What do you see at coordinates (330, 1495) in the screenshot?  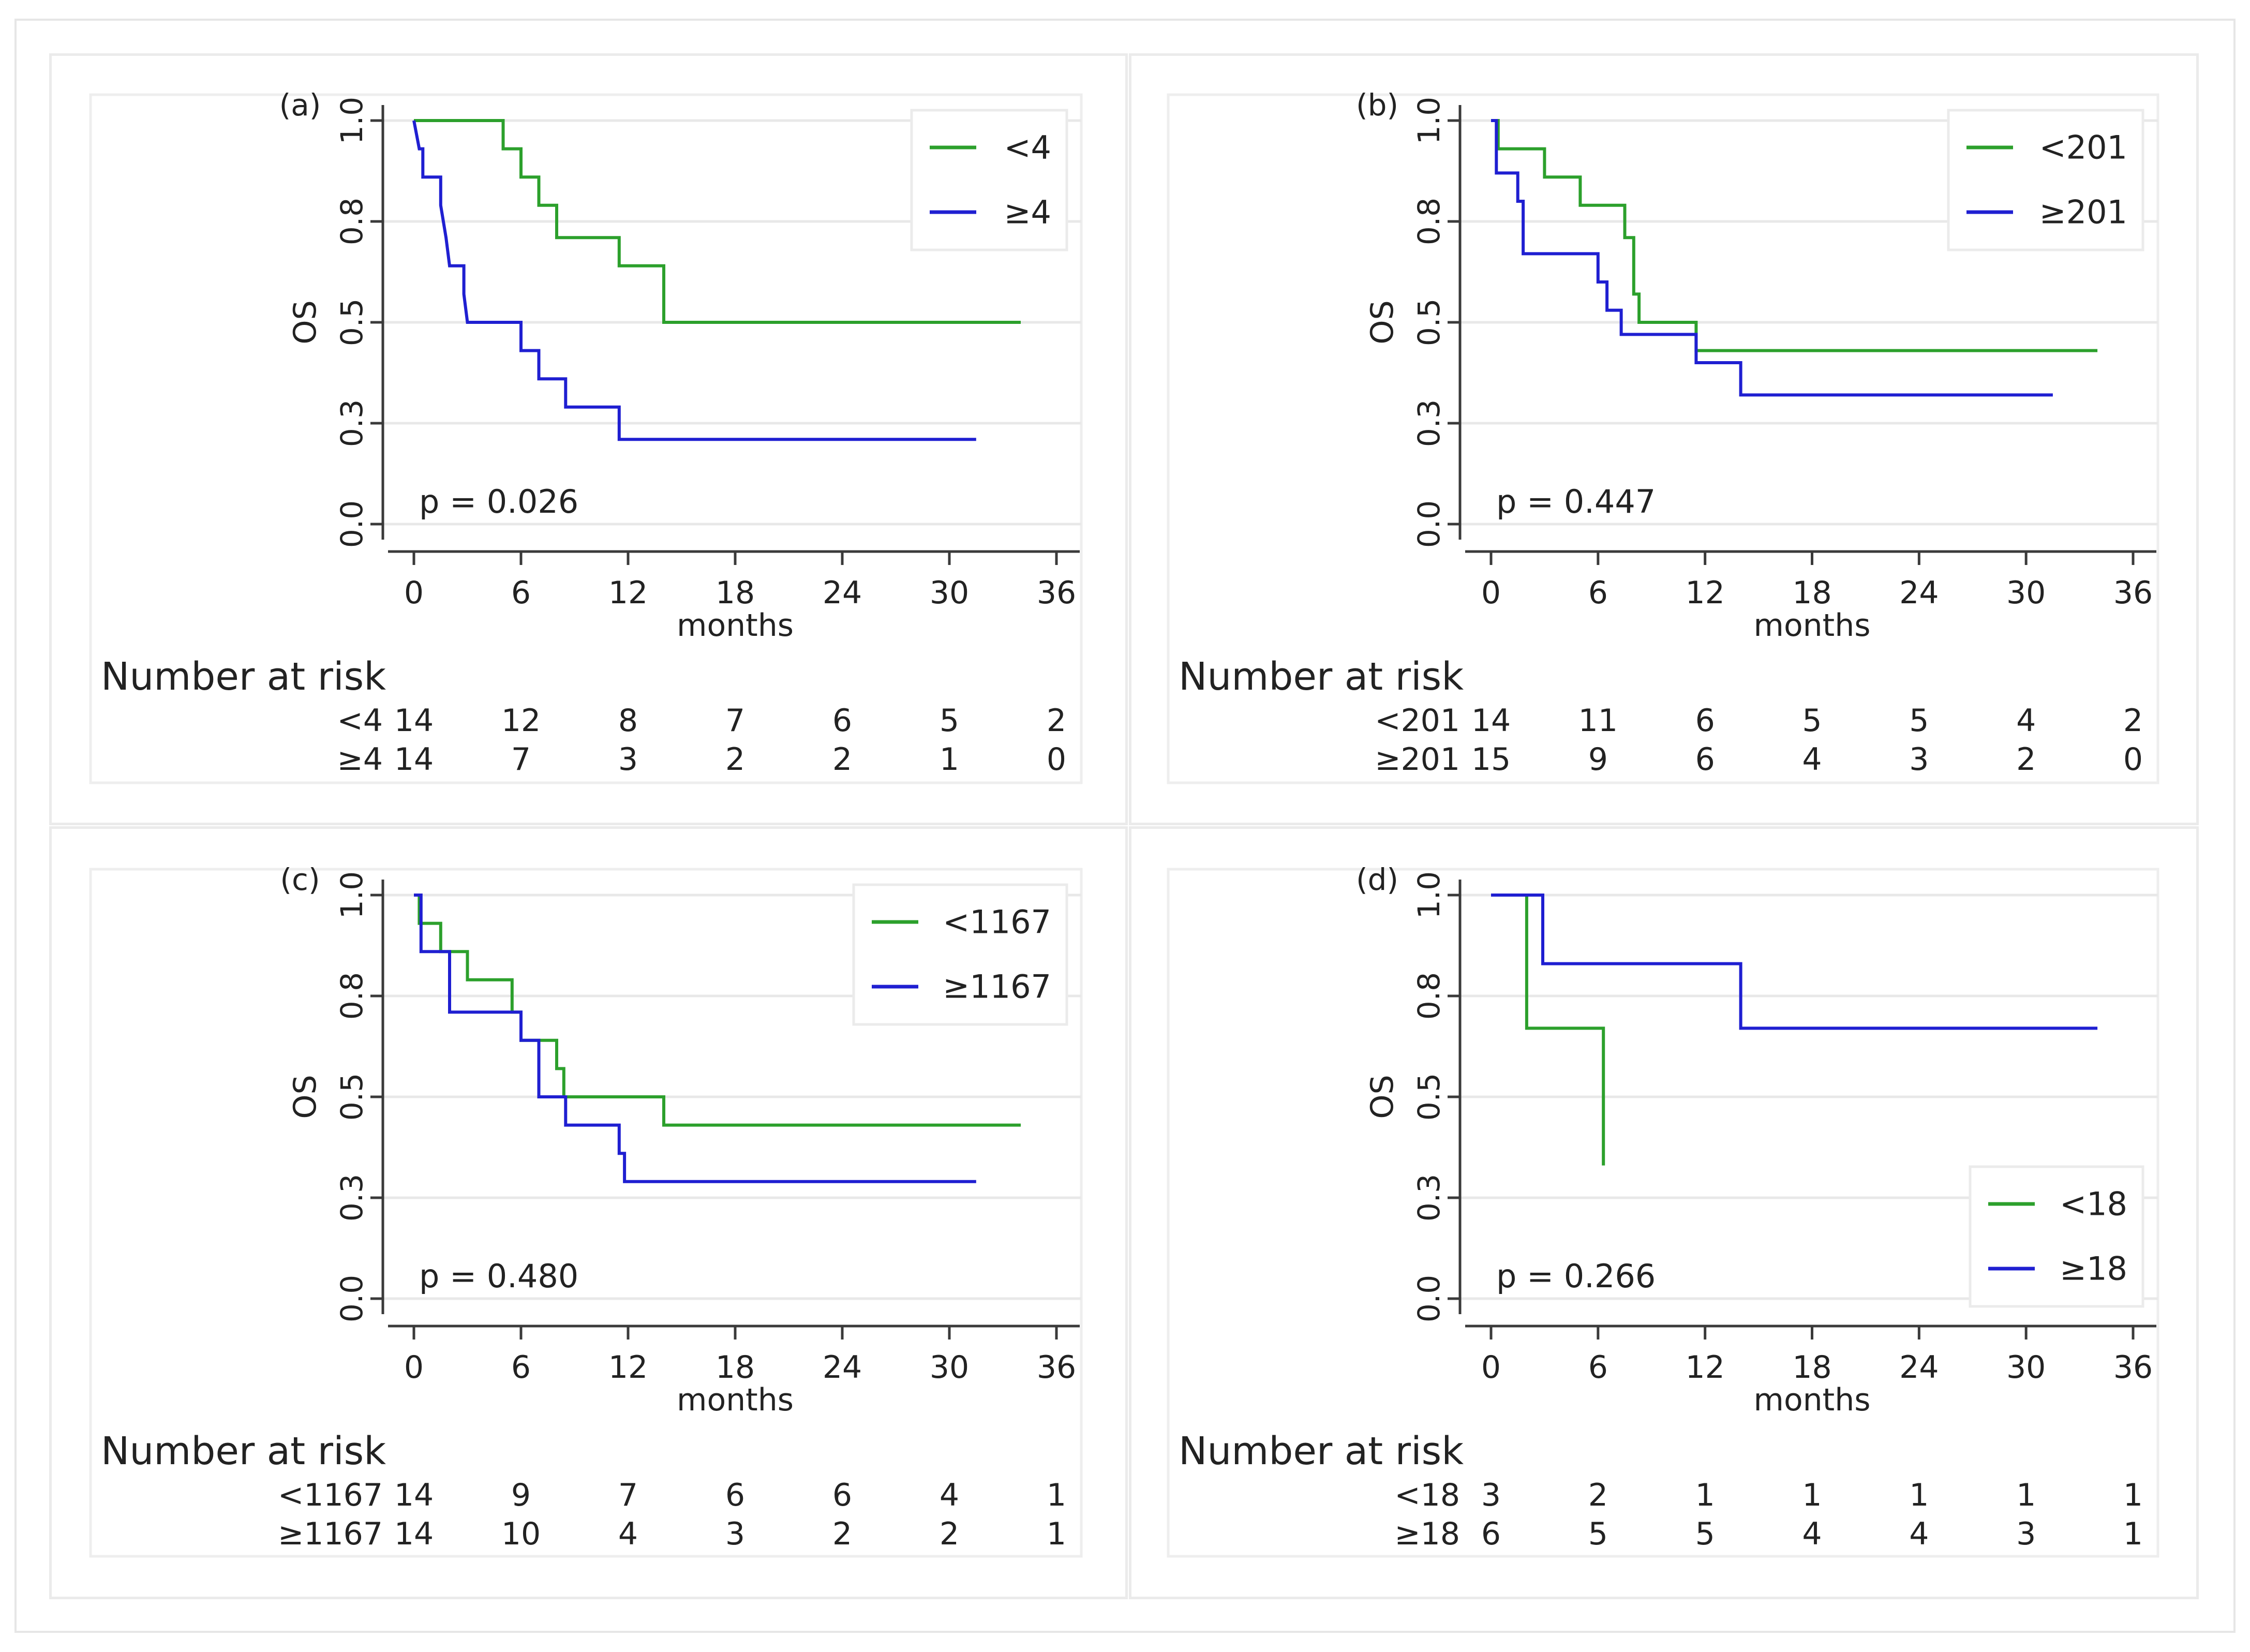 I see `risk-row-label: <1167` at bounding box center [330, 1495].